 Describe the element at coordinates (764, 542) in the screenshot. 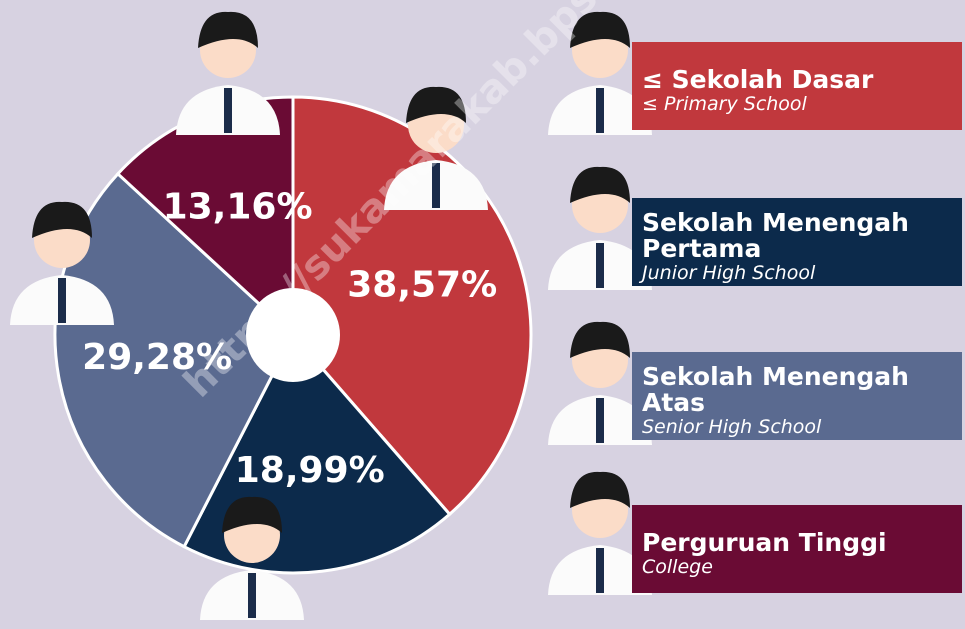

I see `legend-title: Perguruan Tinggi` at that location.